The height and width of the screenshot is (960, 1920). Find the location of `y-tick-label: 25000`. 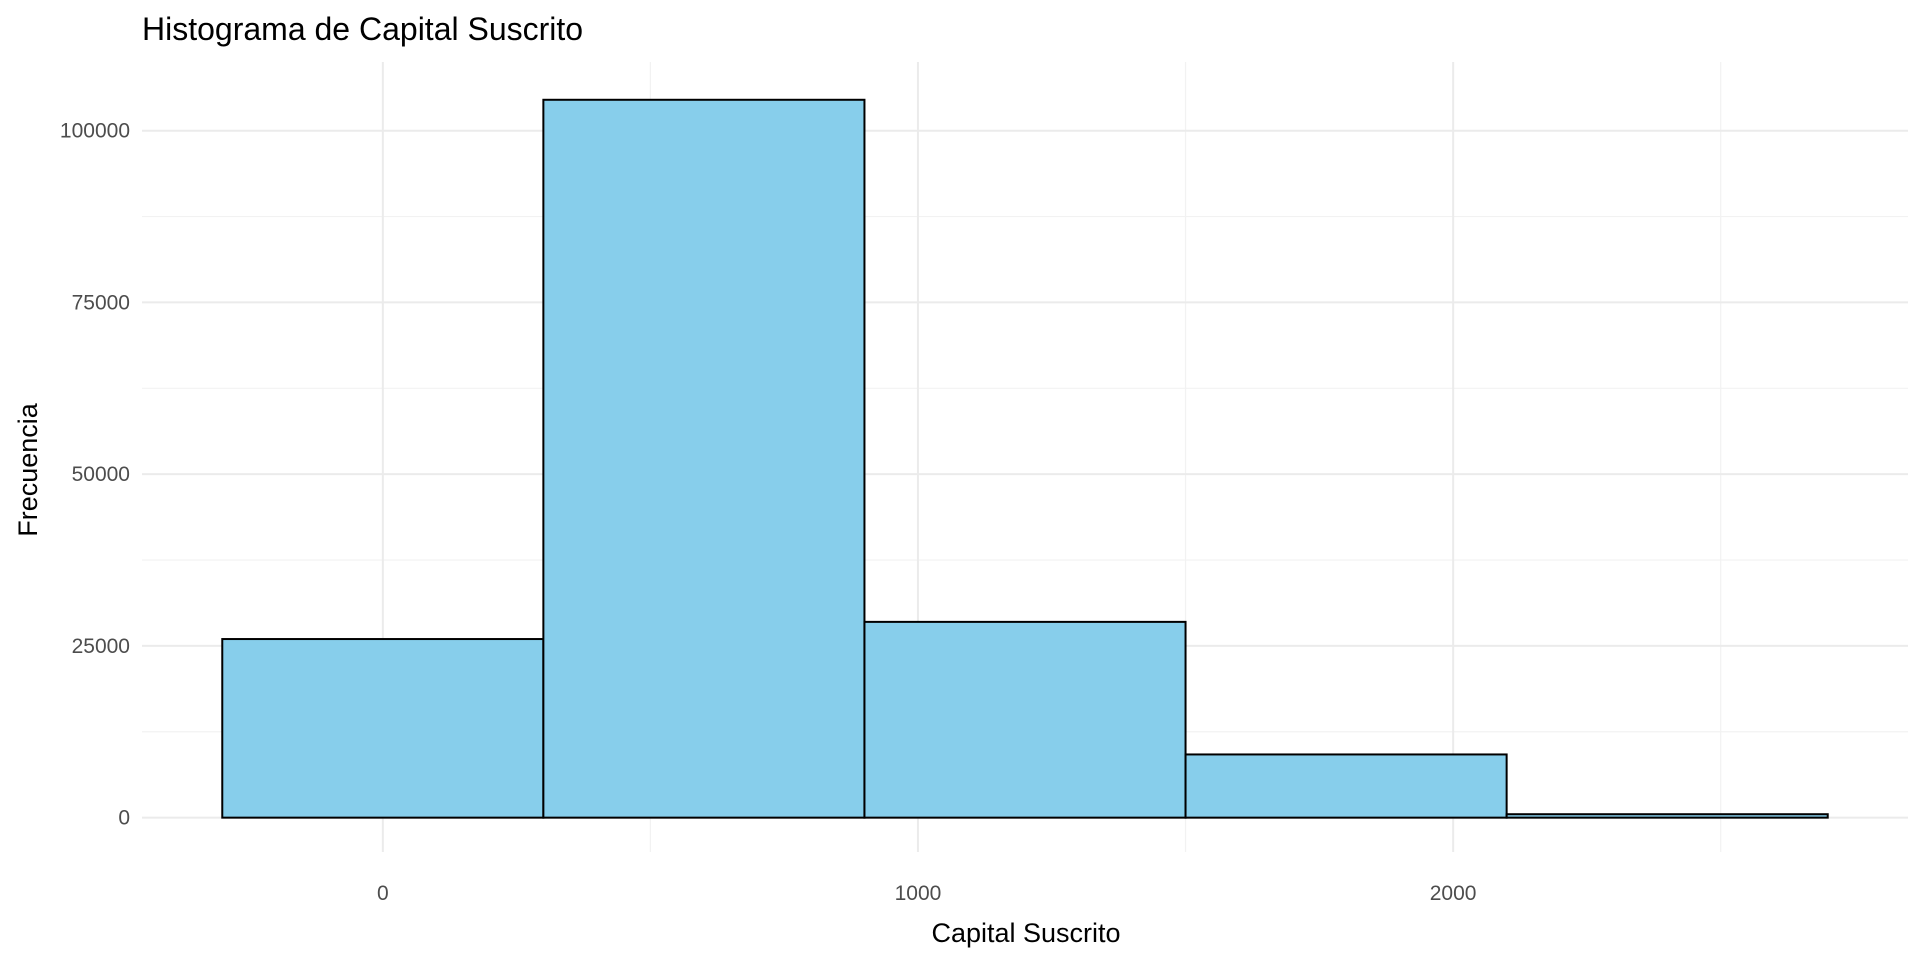

y-tick-label: 25000 is located at coordinates (101, 646).